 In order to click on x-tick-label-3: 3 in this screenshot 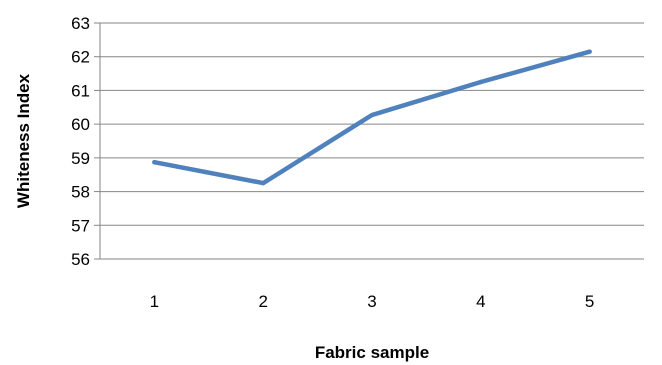, I will do `click(371, 301)`.